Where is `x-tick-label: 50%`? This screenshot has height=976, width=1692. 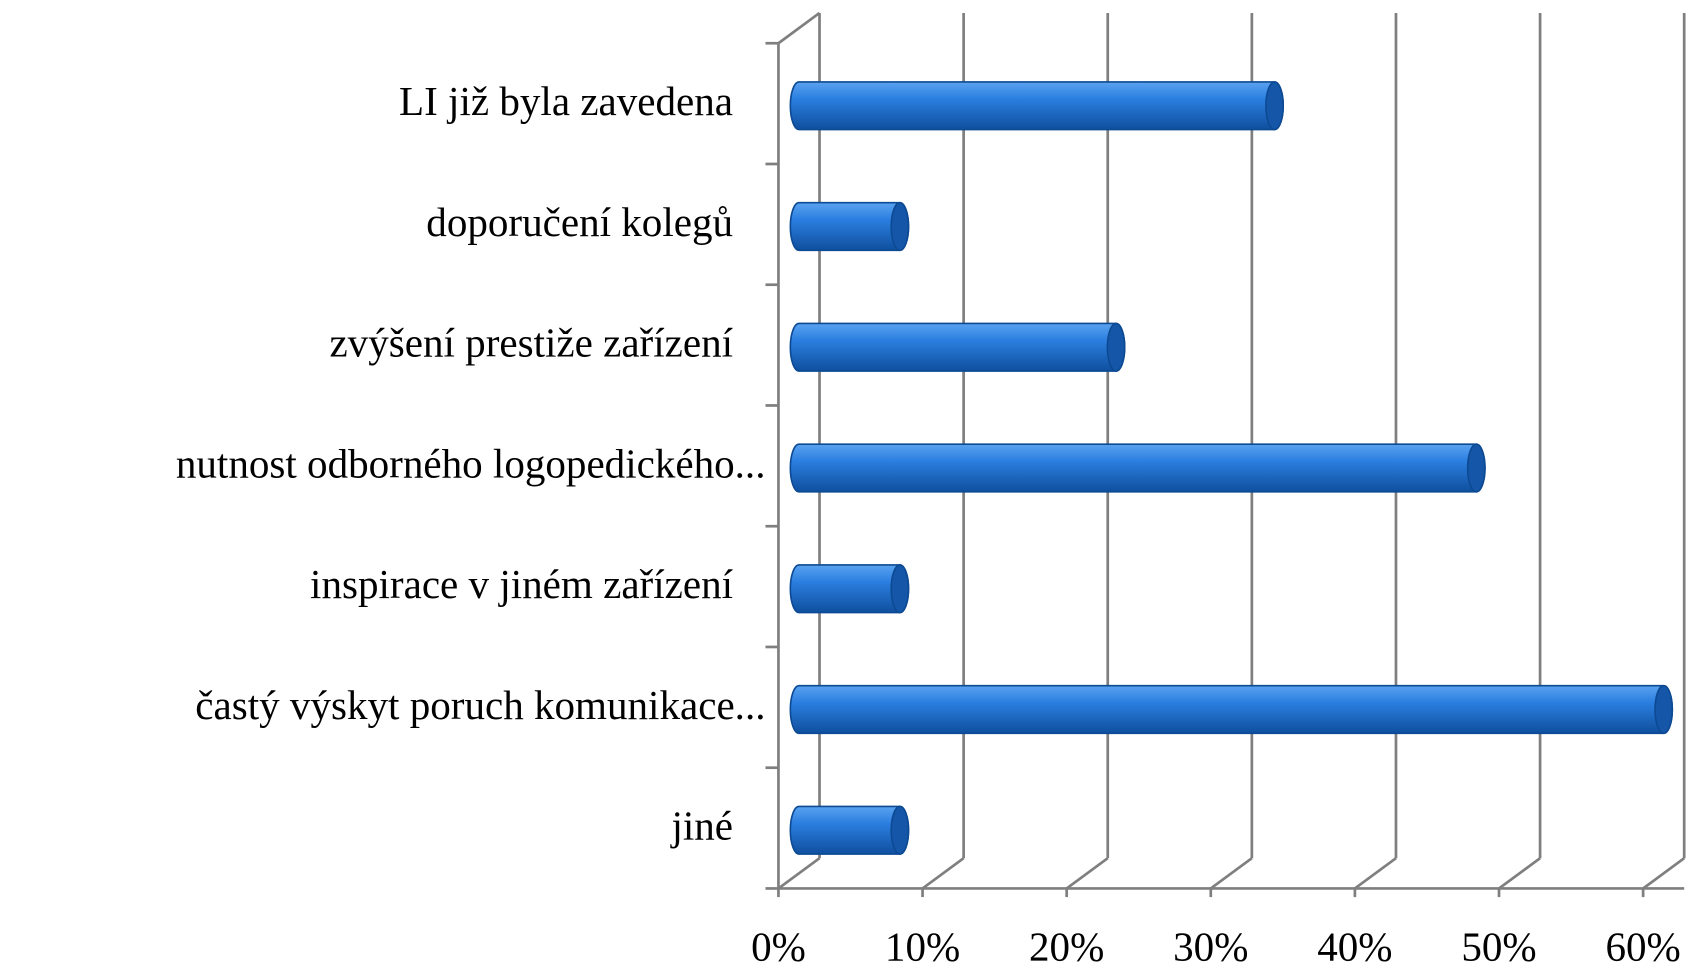 x-tick-label: 50% is located at coordinates (1498, 947).